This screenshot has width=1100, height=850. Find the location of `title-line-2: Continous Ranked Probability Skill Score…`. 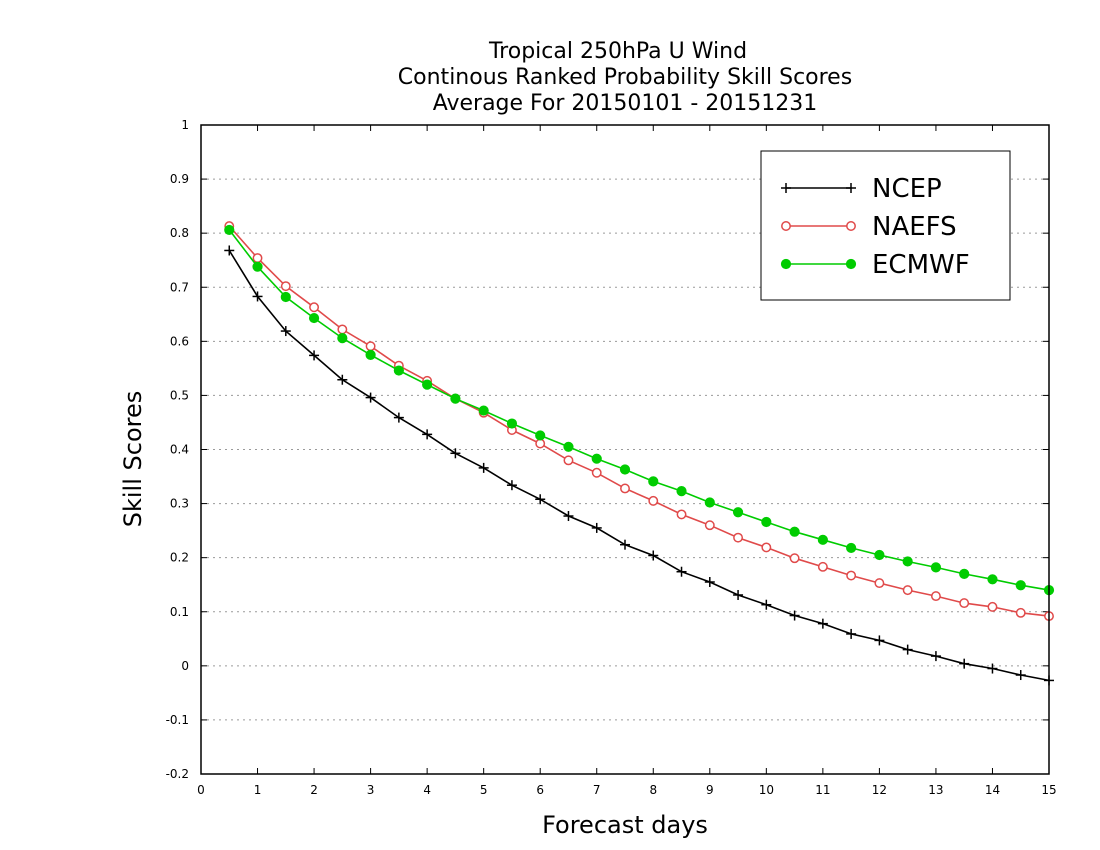

title-line-2: Continous Ranked Probability Skill Score… is located at coordinates (625, 77).